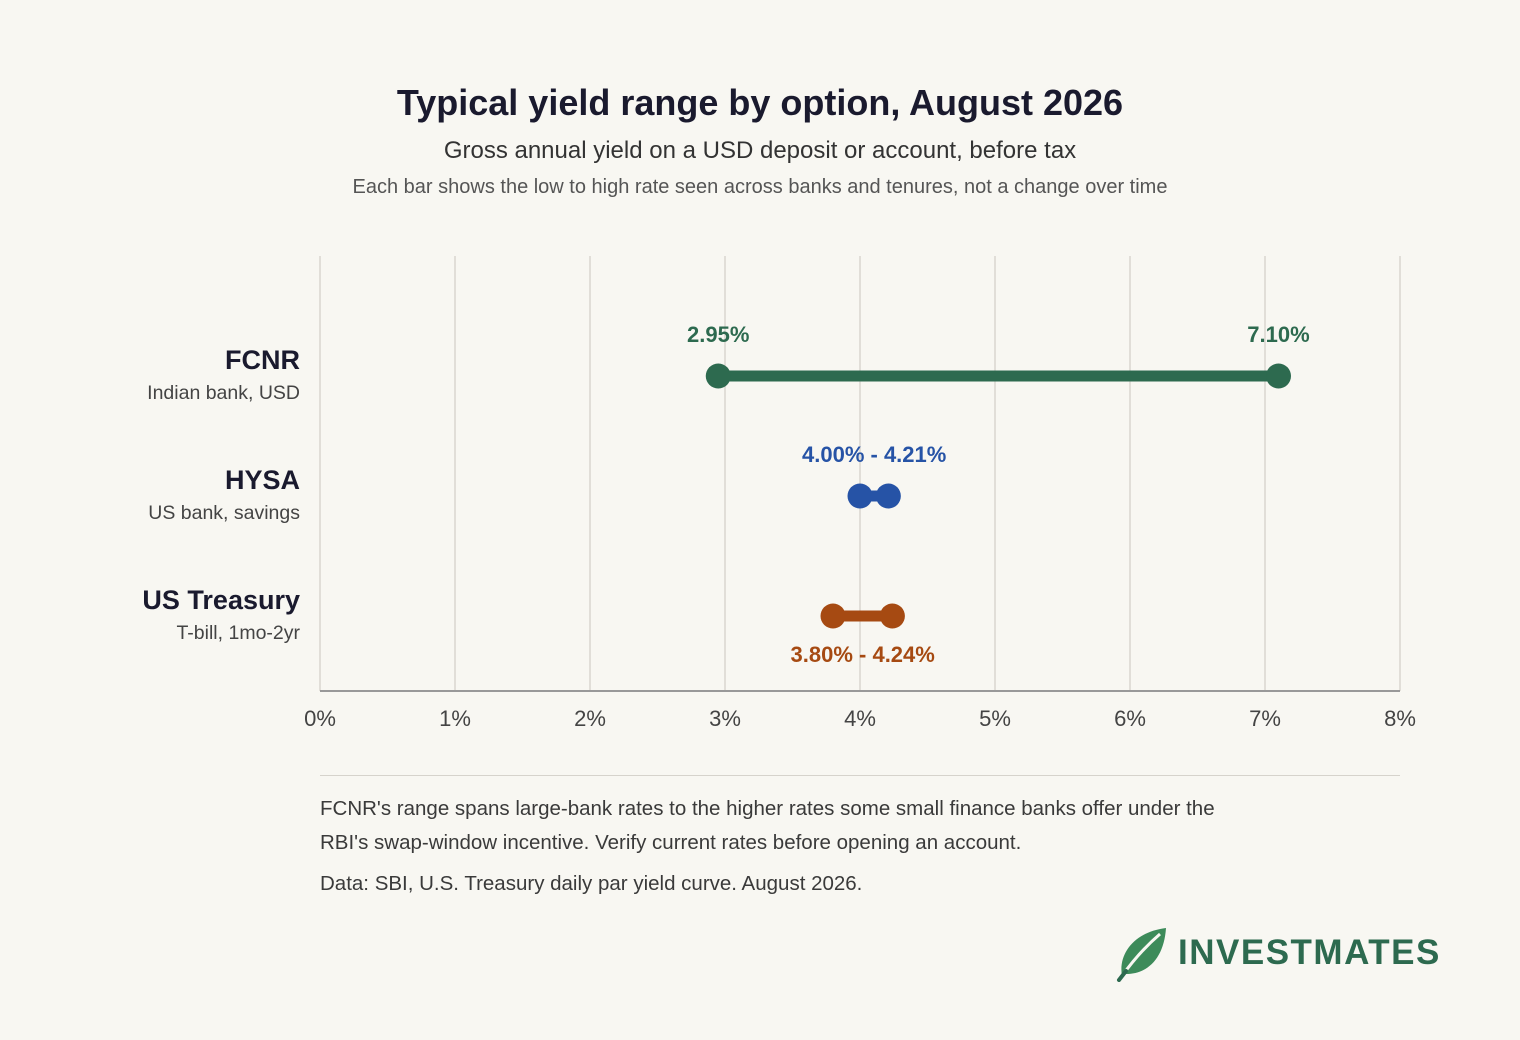 The height and width of the screenshot is (1040, 1520). Describe the element at coordinates (320, 718) in the screenshot. I see `x-tick-label: 0%` at that location.